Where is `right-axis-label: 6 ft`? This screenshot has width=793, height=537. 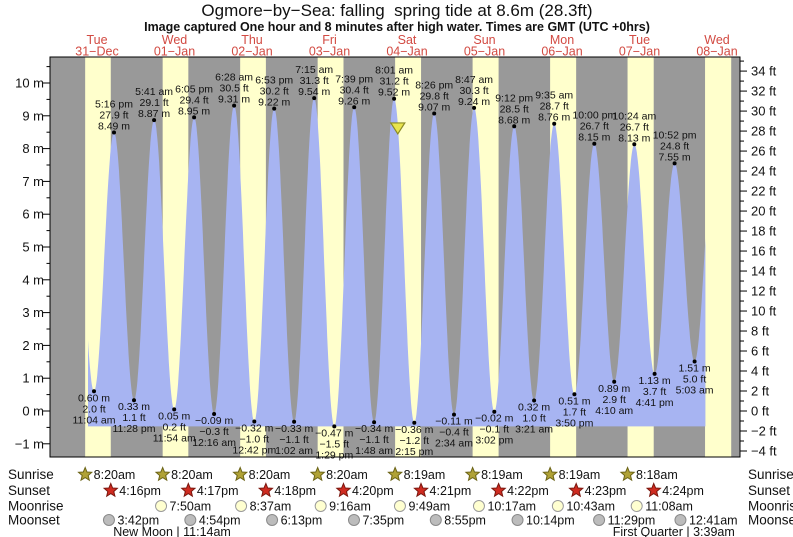
right-axis-label: 6 ft is located at coordinates (760, 351).